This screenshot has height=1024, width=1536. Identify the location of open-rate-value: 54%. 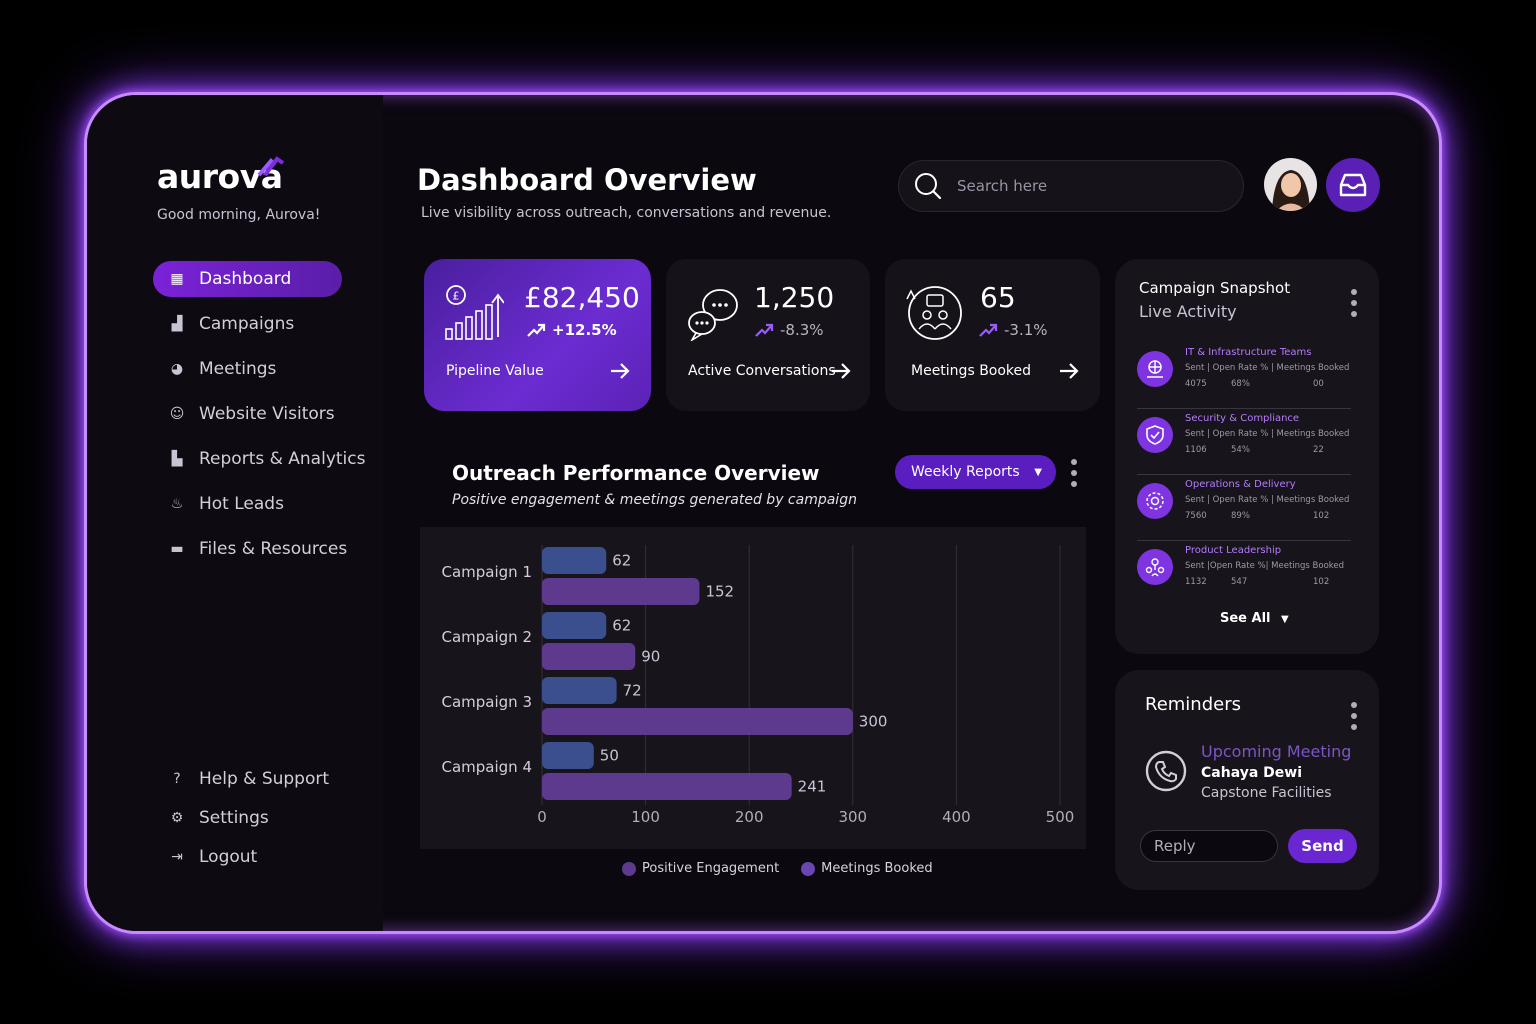
(1240, 450).